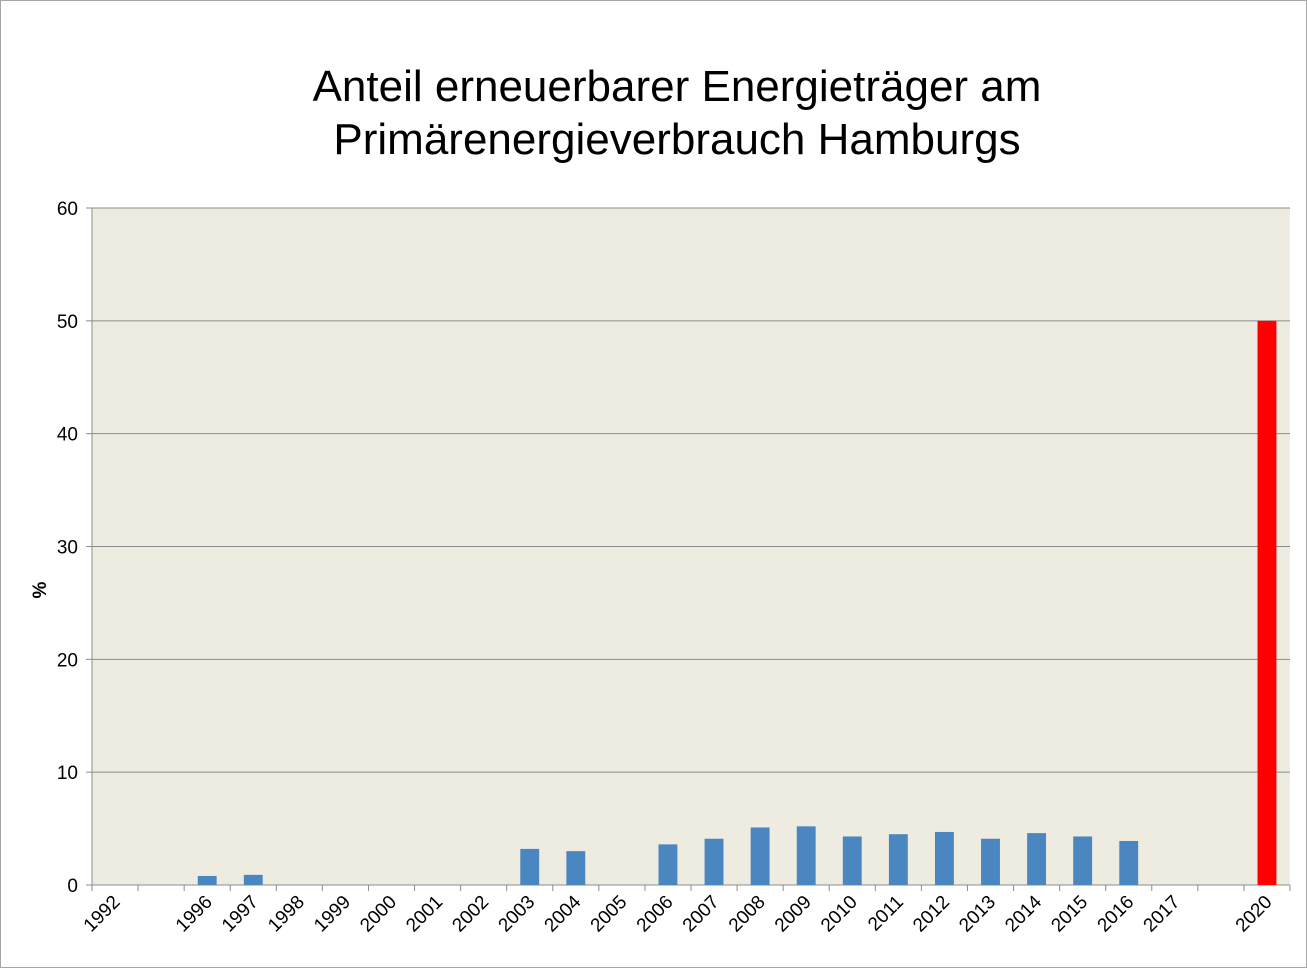 This screenshot has height=968, width=1307. Describe the element at coordinates (67, 435) in the screenshot. I see `y-tick-label: 40` at that location.